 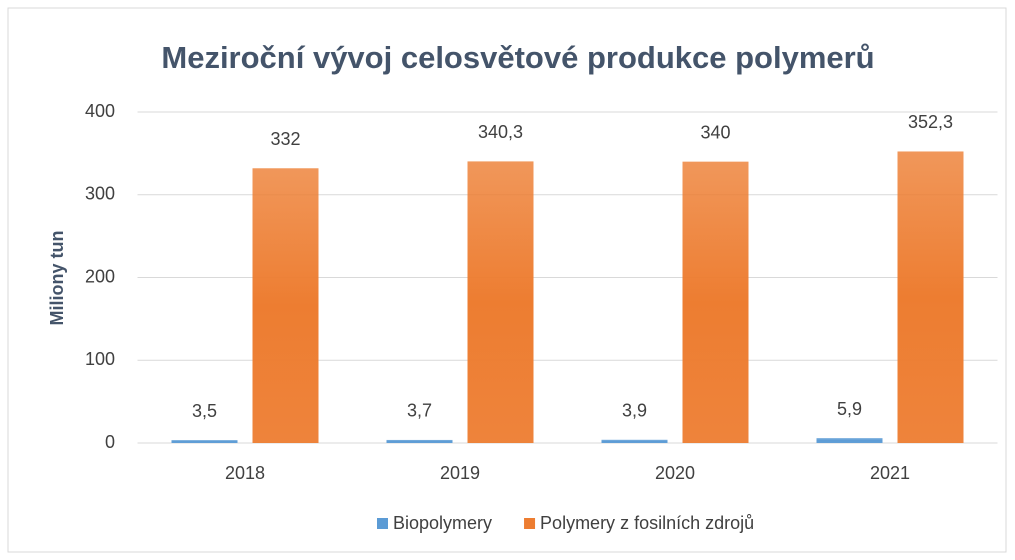 What do you see at coordinates (204, 411) in the screenshot?
I see `data-label: 3,5` at bounding box center [204, 411].